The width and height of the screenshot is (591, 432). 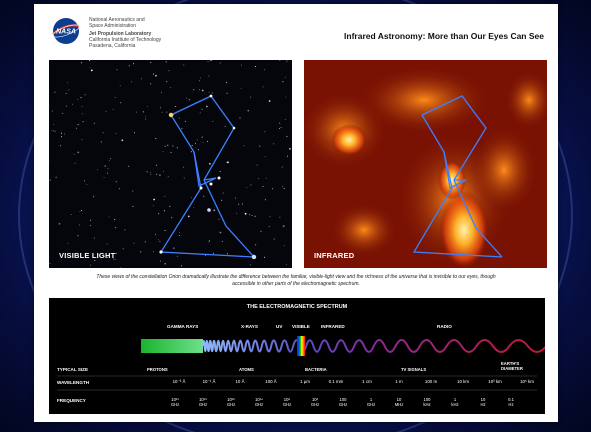 What do you see at coordinates (444, 326) in the screenshot?
I see `band-radio: RADIO` at bounding box center [444, 326].